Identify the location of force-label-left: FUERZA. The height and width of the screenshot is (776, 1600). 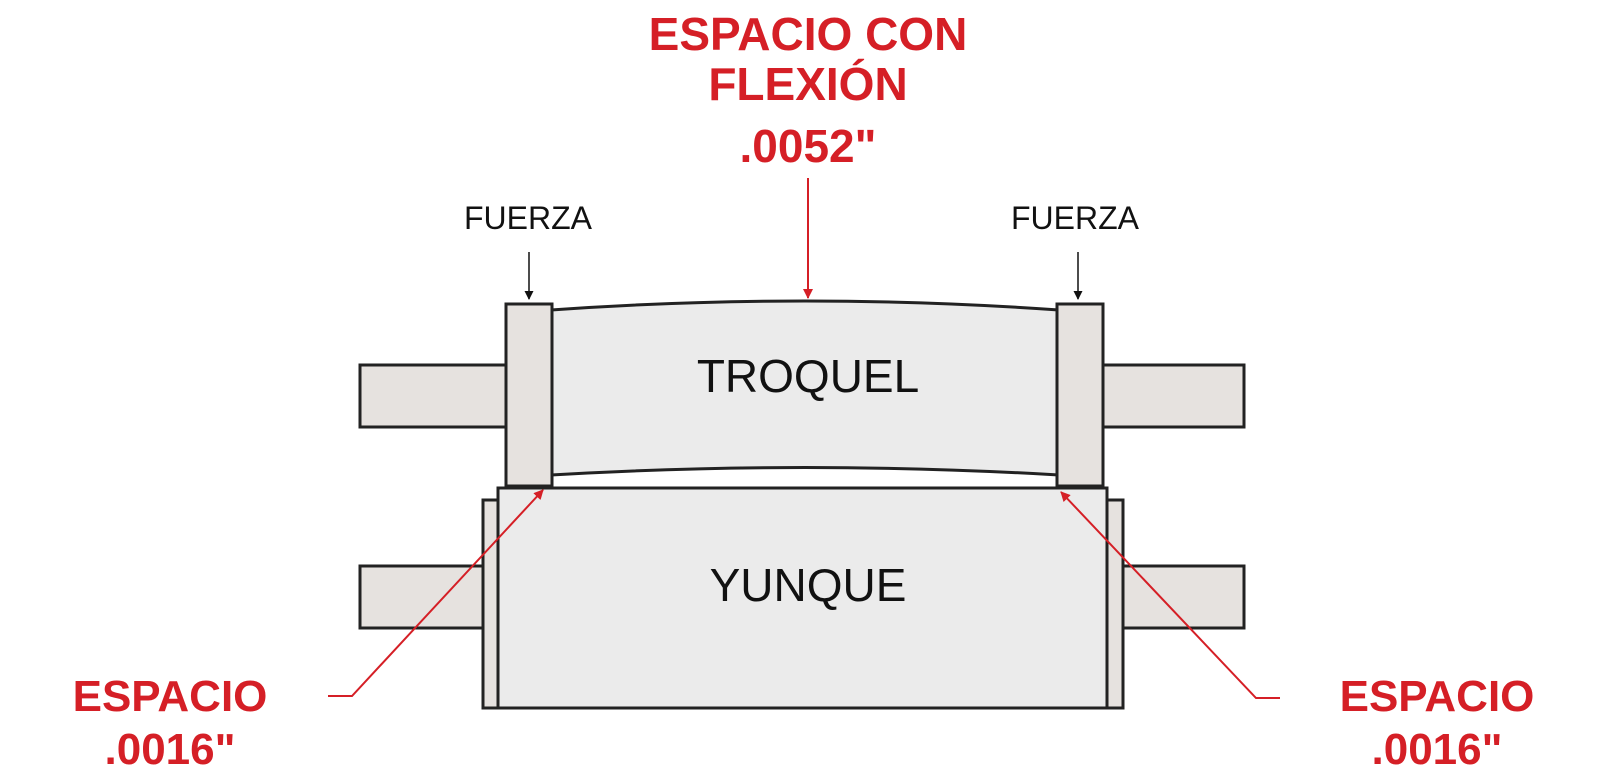
(528, 218).